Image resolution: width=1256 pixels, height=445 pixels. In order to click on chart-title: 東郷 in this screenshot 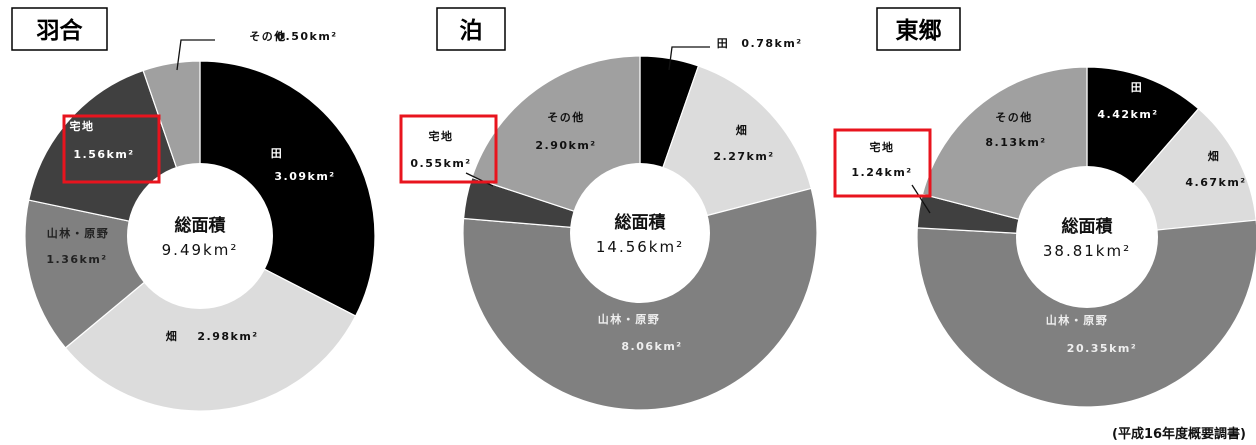, I will do `click(919, 31)`.